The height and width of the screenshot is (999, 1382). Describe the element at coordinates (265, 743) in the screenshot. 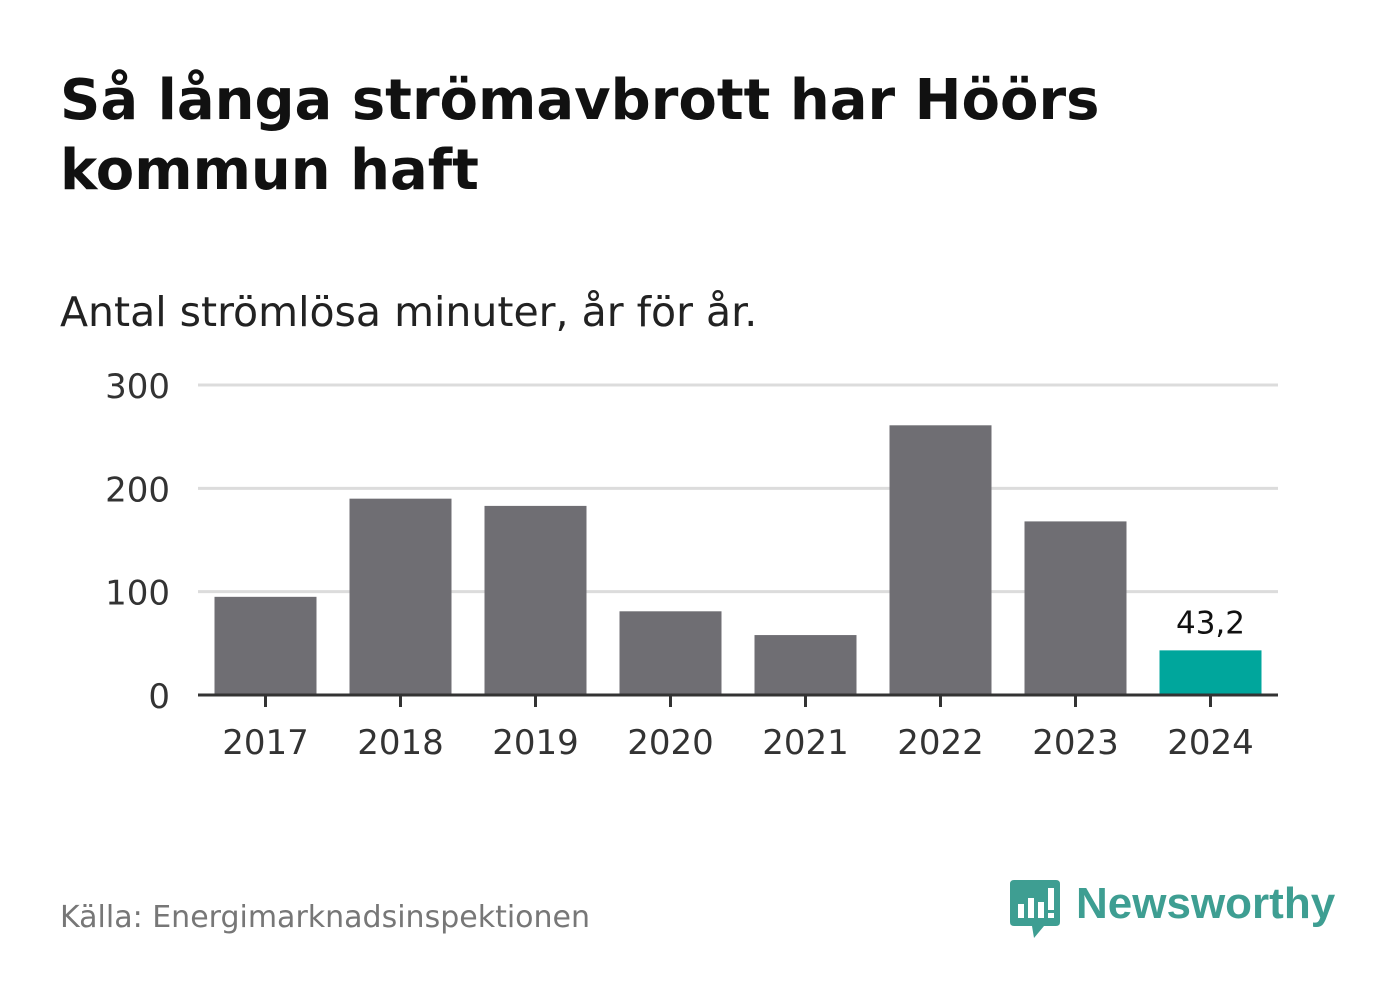

I see `x-tick-label: 2017` at that location.